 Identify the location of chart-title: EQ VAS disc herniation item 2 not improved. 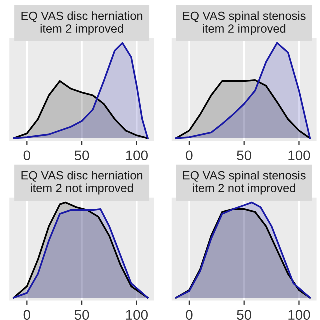
(82, 183).